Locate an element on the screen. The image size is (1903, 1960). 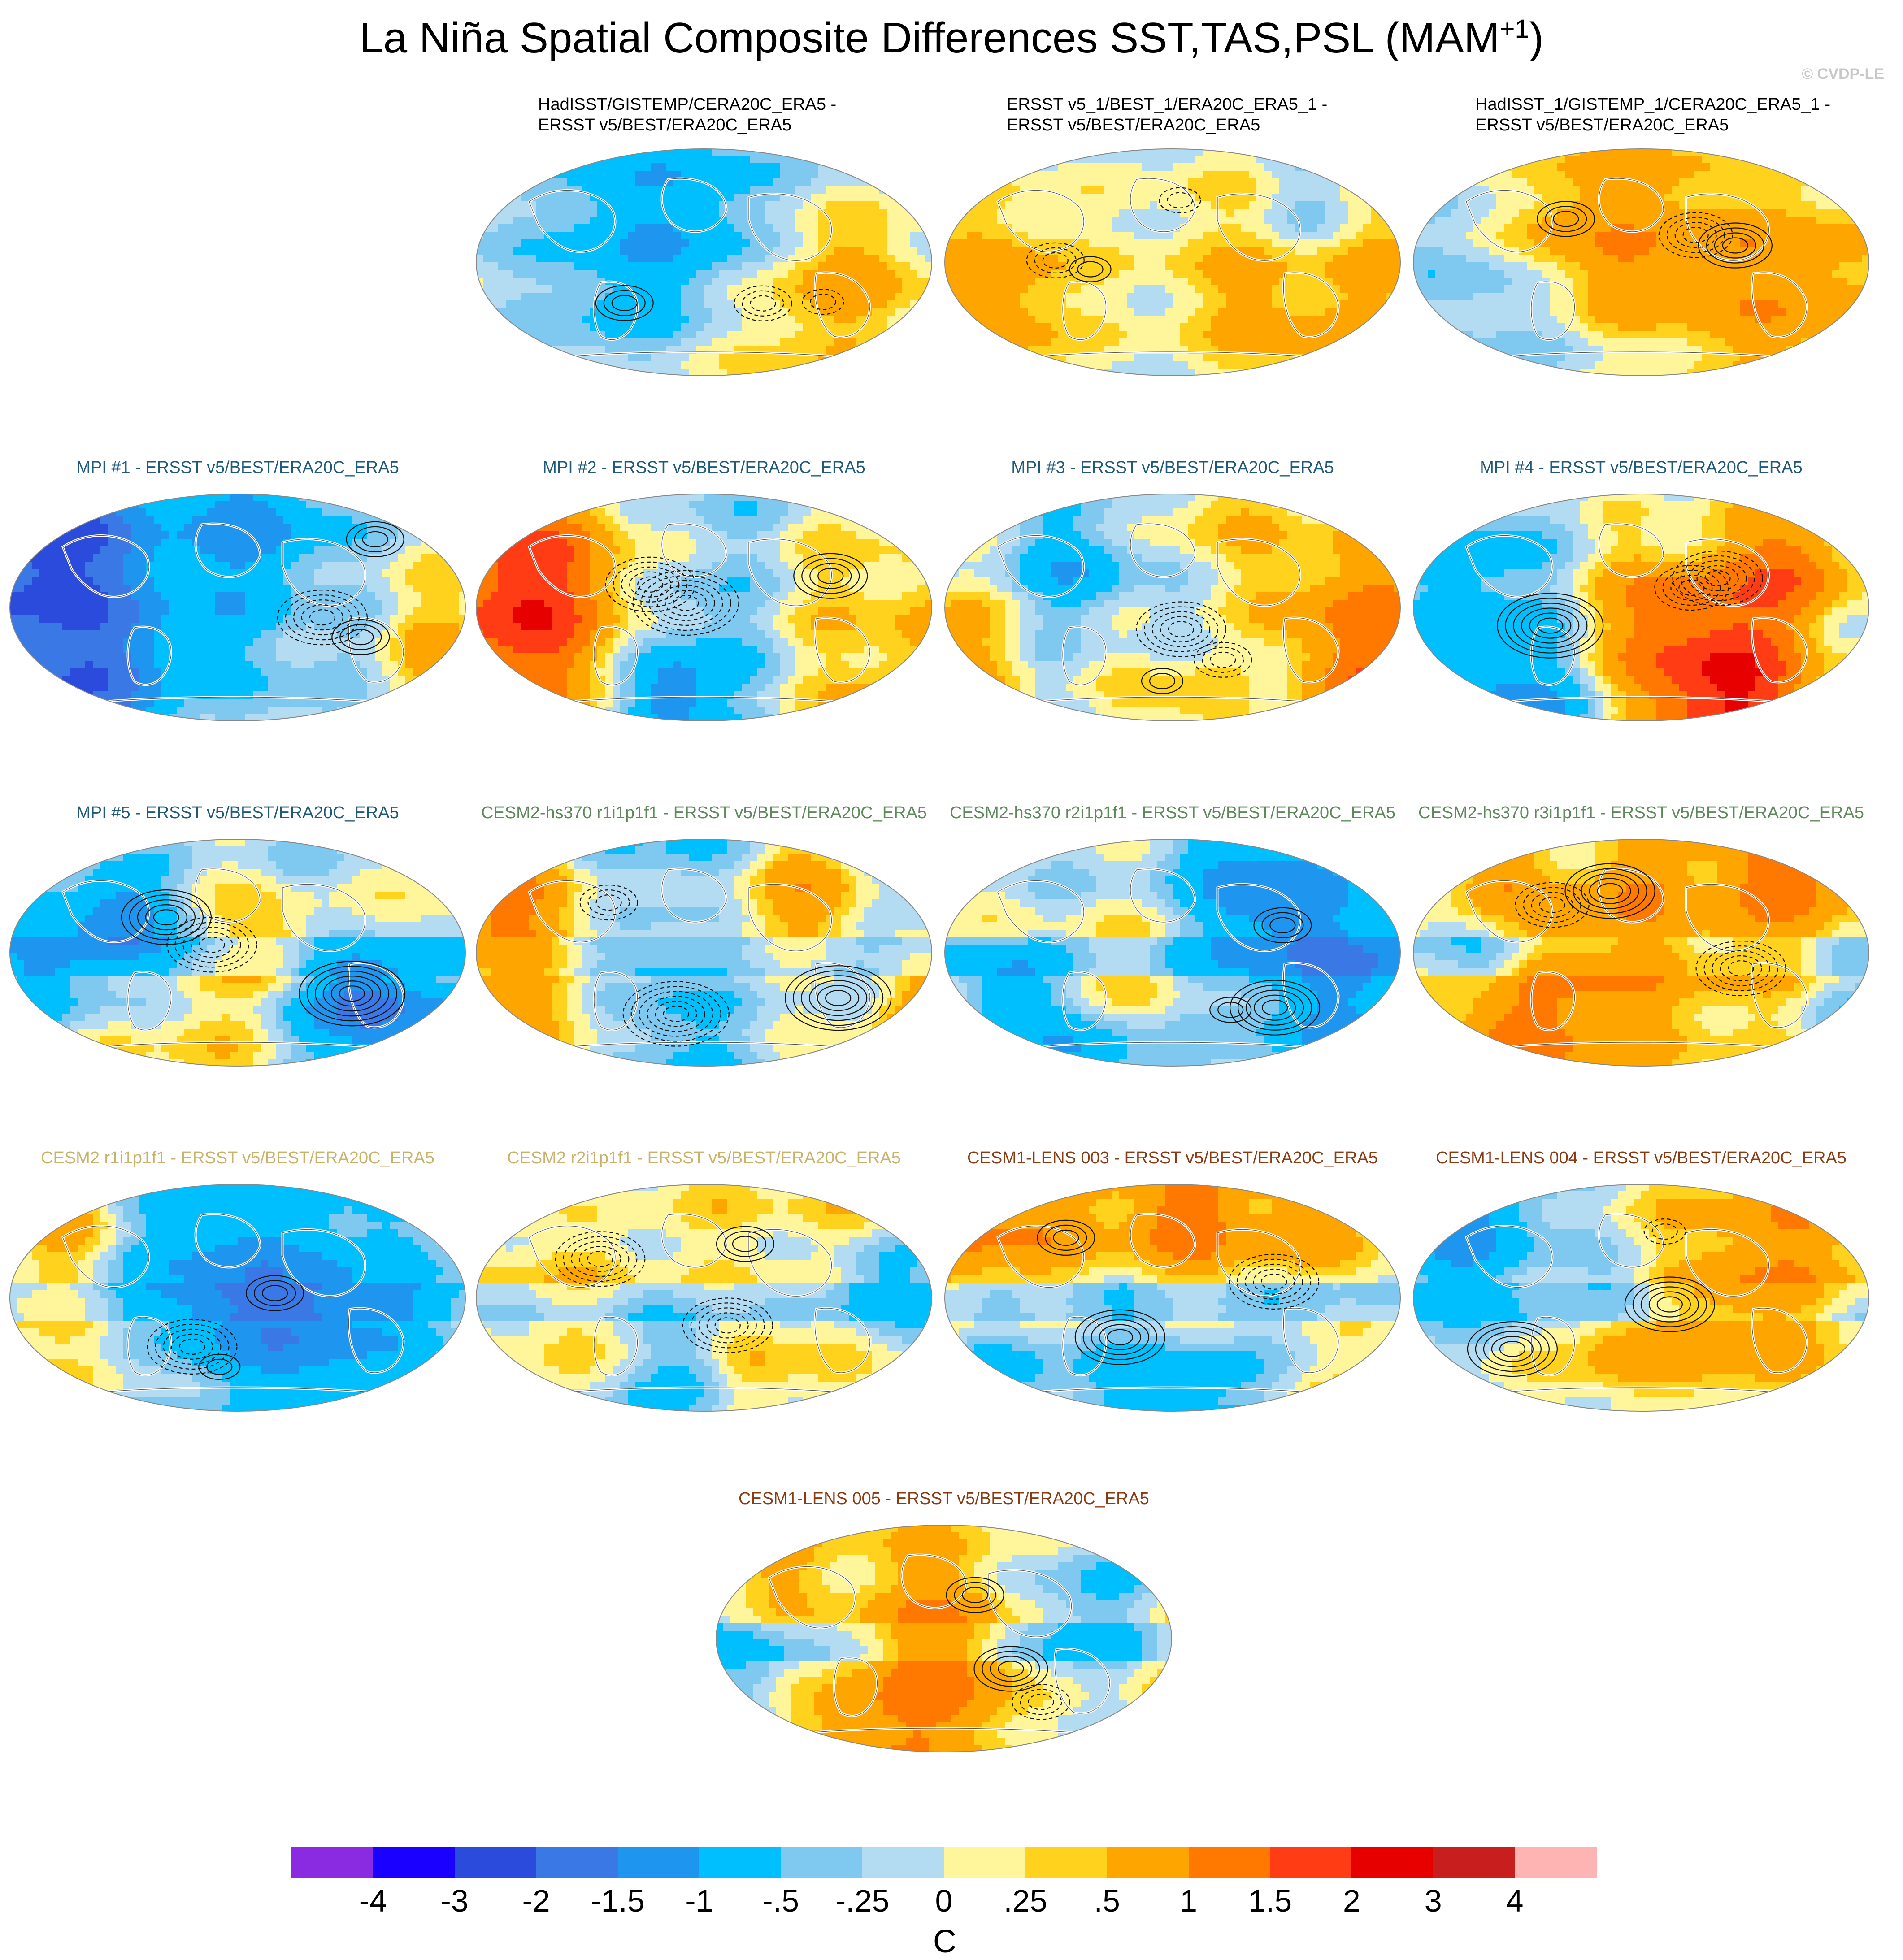
watermark: © CVDP-LE is located at coordinates (1843, 74).